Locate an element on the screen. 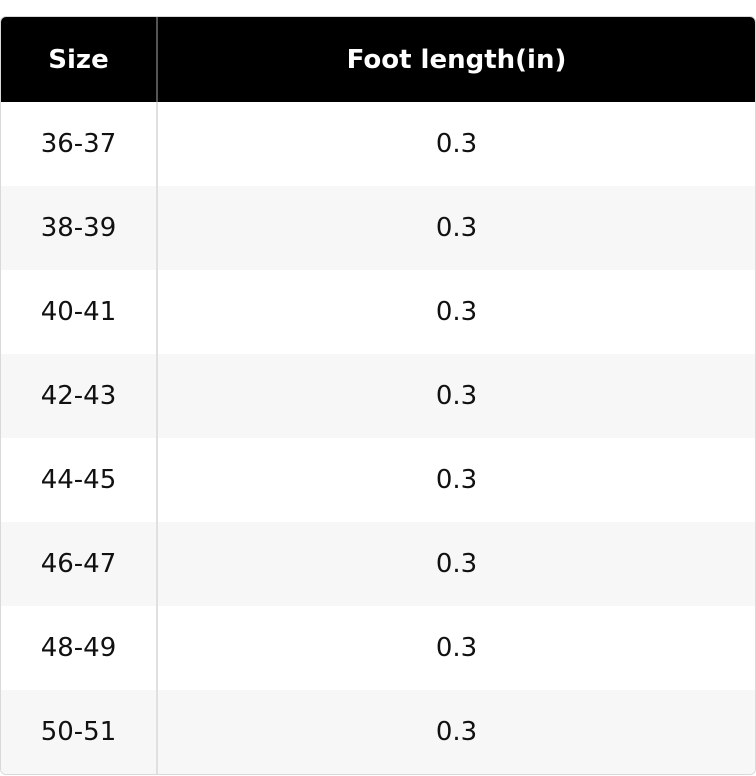 Image resolution: width=756 pixels, height=776 pixels. table-row: 46-47 0.3 is located at coordinates (378, 564).